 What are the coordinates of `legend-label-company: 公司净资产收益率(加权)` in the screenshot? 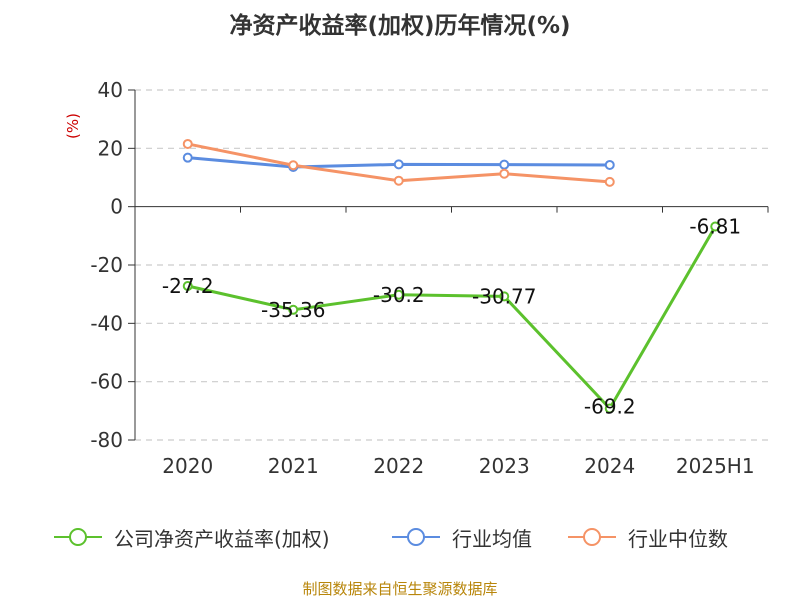 It's located at (222, 538).